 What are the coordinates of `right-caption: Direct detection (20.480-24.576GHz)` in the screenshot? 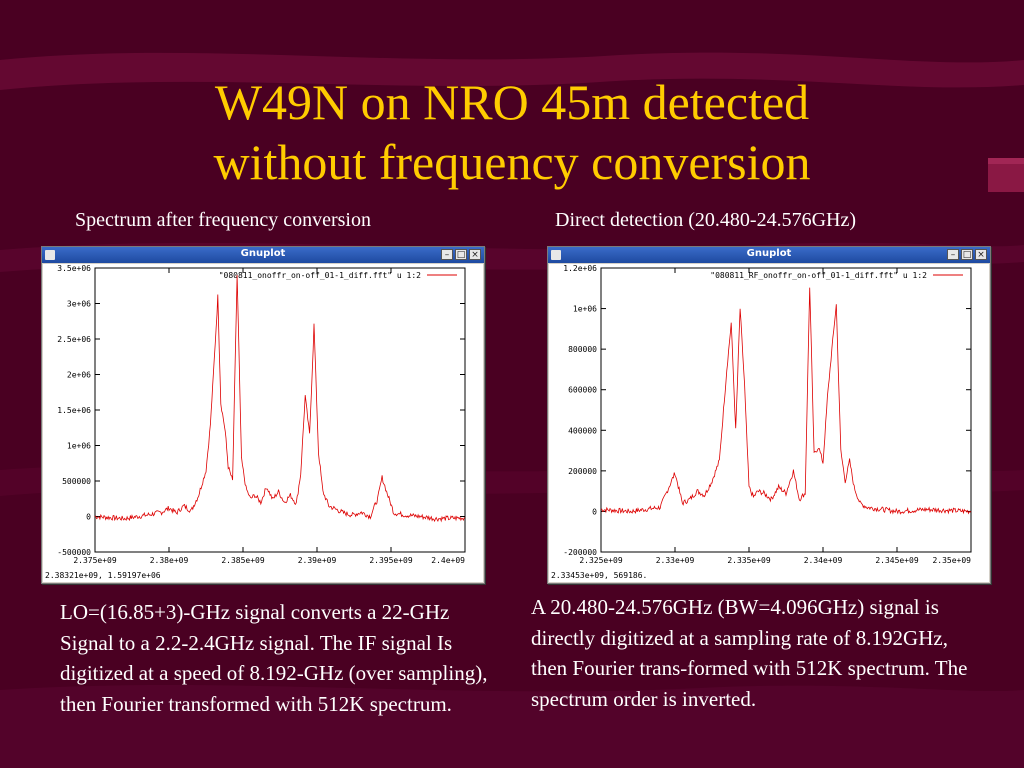 It's located at (706, 220).